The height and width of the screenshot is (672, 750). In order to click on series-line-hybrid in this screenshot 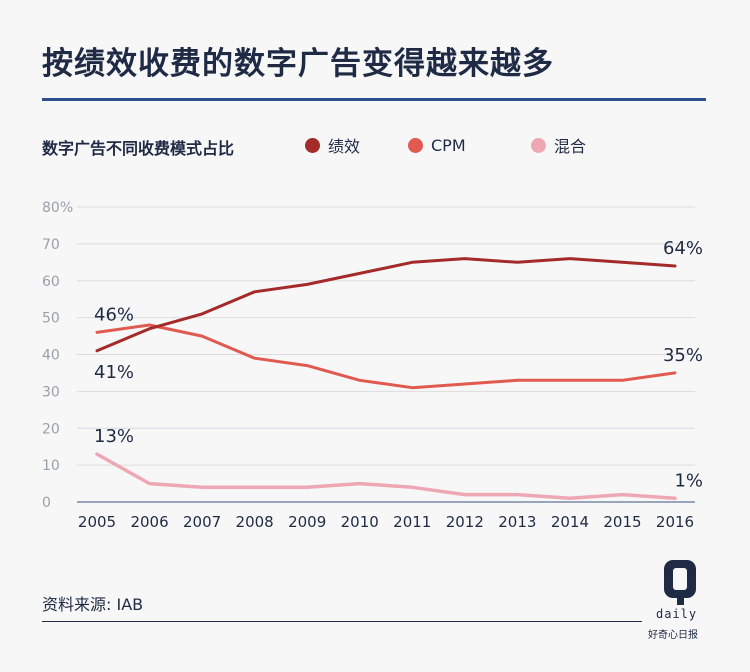, I will do `click(386, 476)`.